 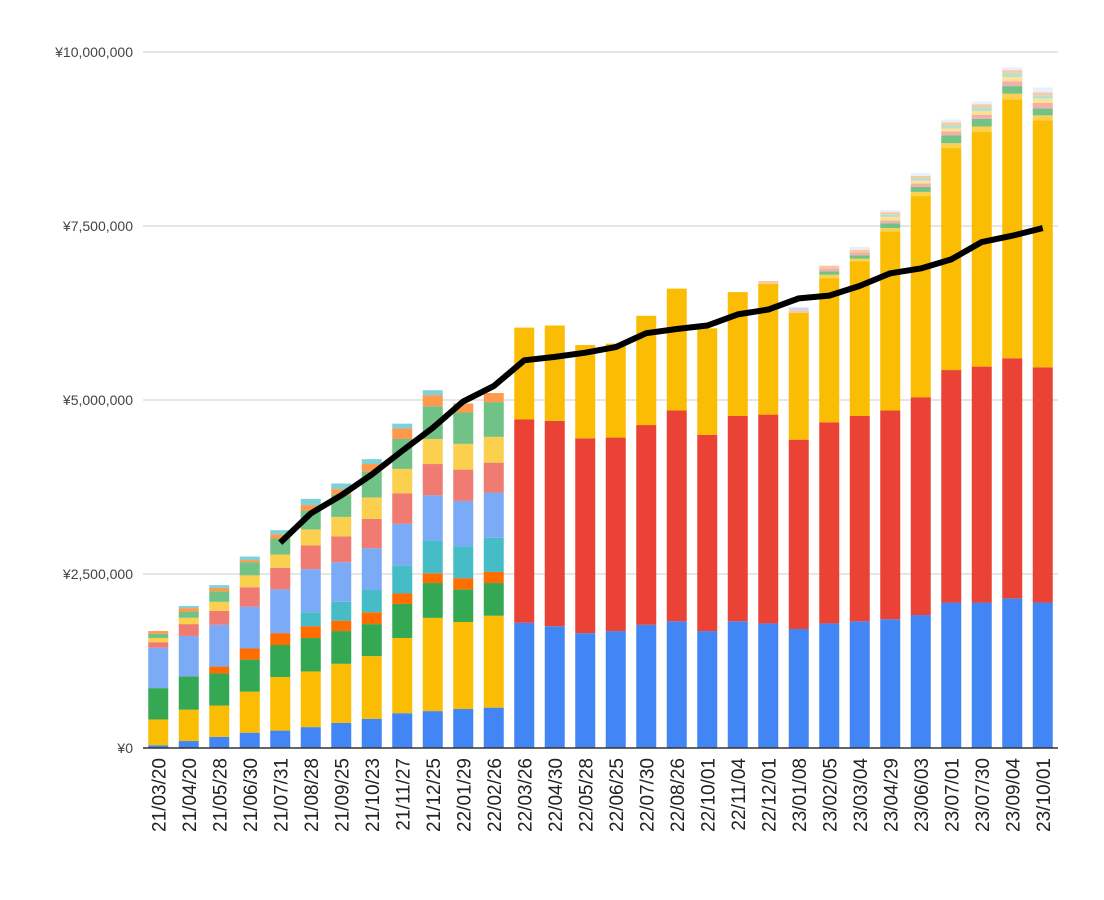 I want to click on x-tick-label: 22/05/28, so click(x=586, y=795).